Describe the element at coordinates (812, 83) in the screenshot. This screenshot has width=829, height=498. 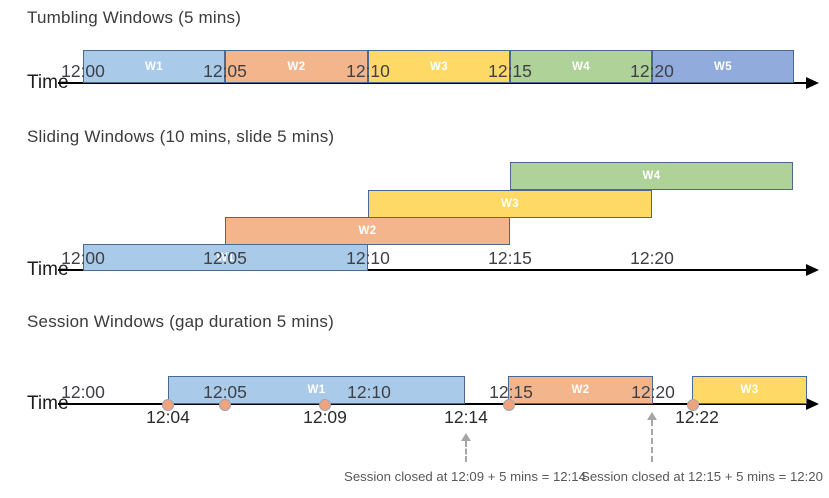
I see `tumbling-timeline-arrowhead-icon` at that location.